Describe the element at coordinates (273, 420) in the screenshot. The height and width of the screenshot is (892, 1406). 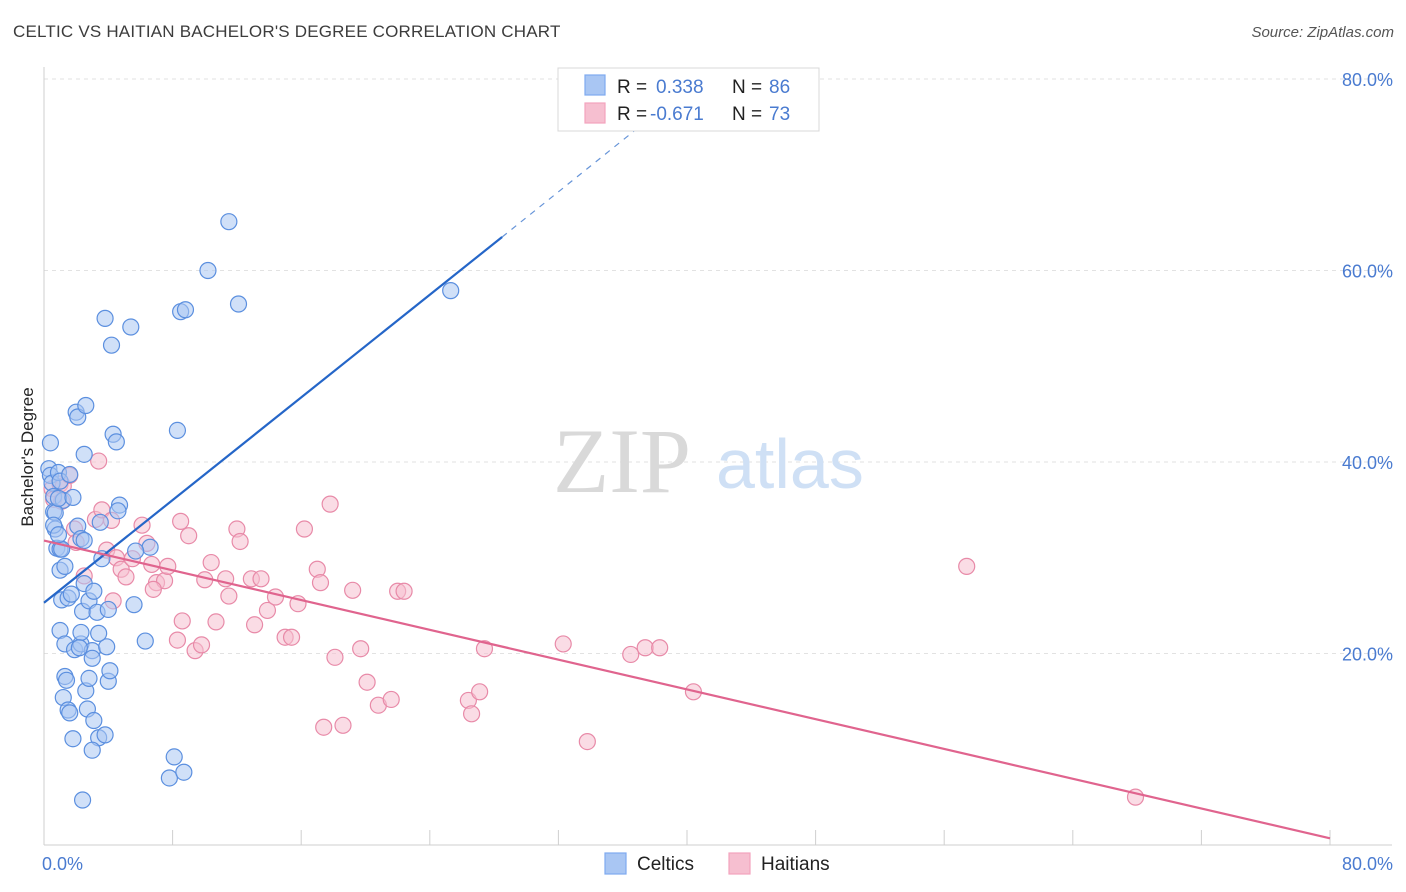
I see `celtics-trend-line` at that location.